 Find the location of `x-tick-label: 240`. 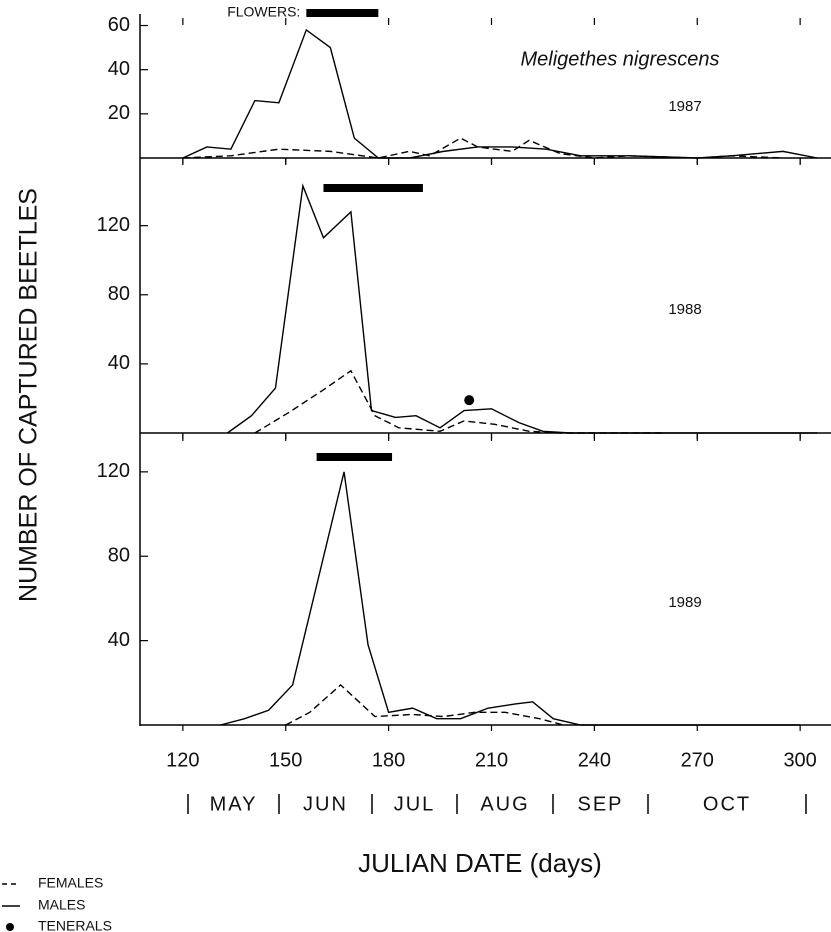

x-tick-label: 240 is located at coordinates (594, 760).